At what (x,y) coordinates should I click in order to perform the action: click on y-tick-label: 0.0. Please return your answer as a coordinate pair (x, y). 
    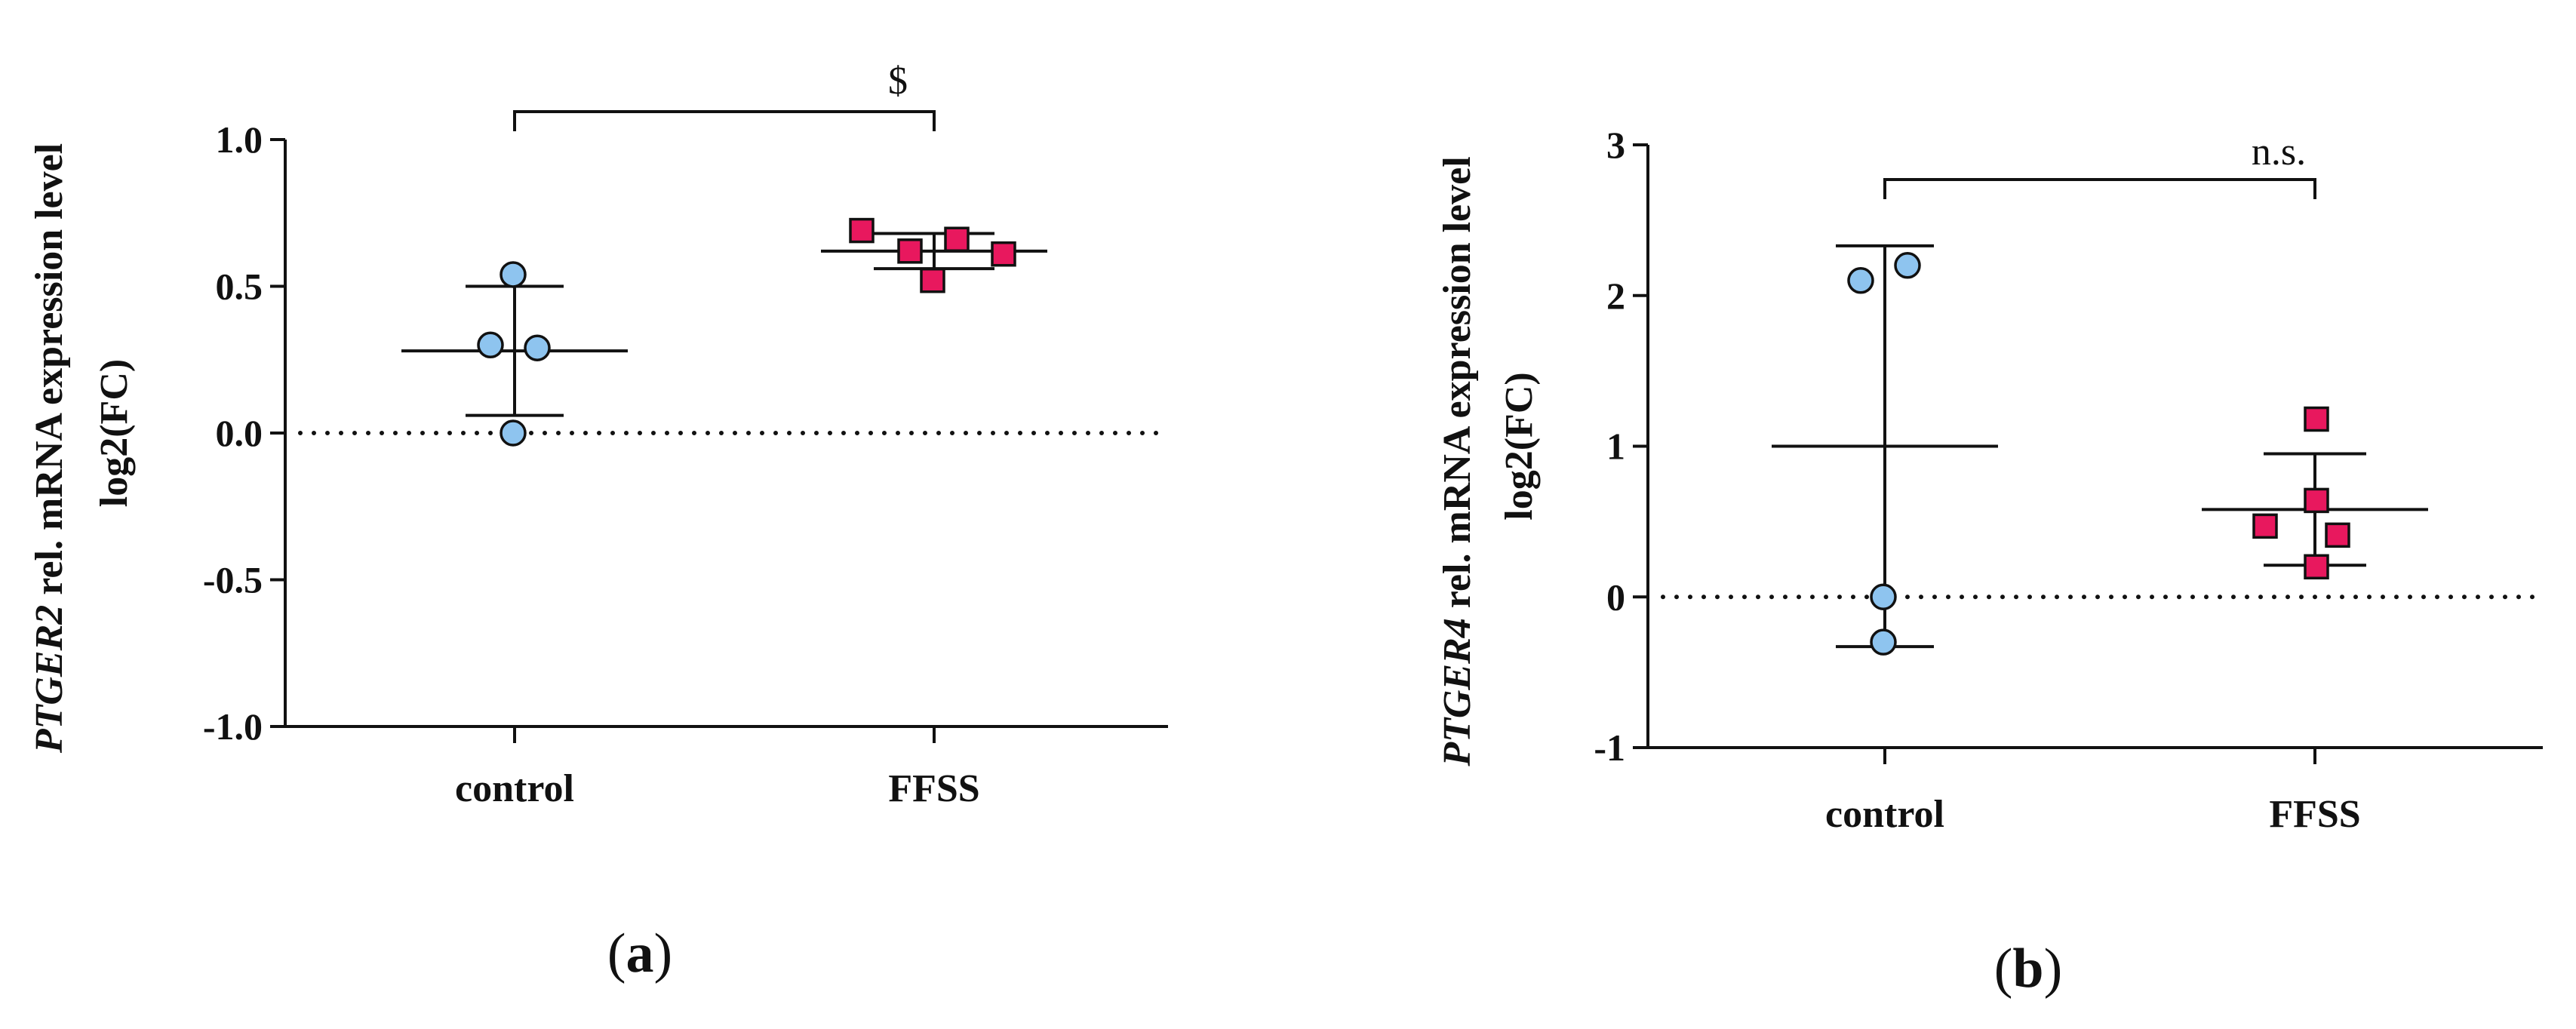
    Looking at the image, I should click on (239, 433).